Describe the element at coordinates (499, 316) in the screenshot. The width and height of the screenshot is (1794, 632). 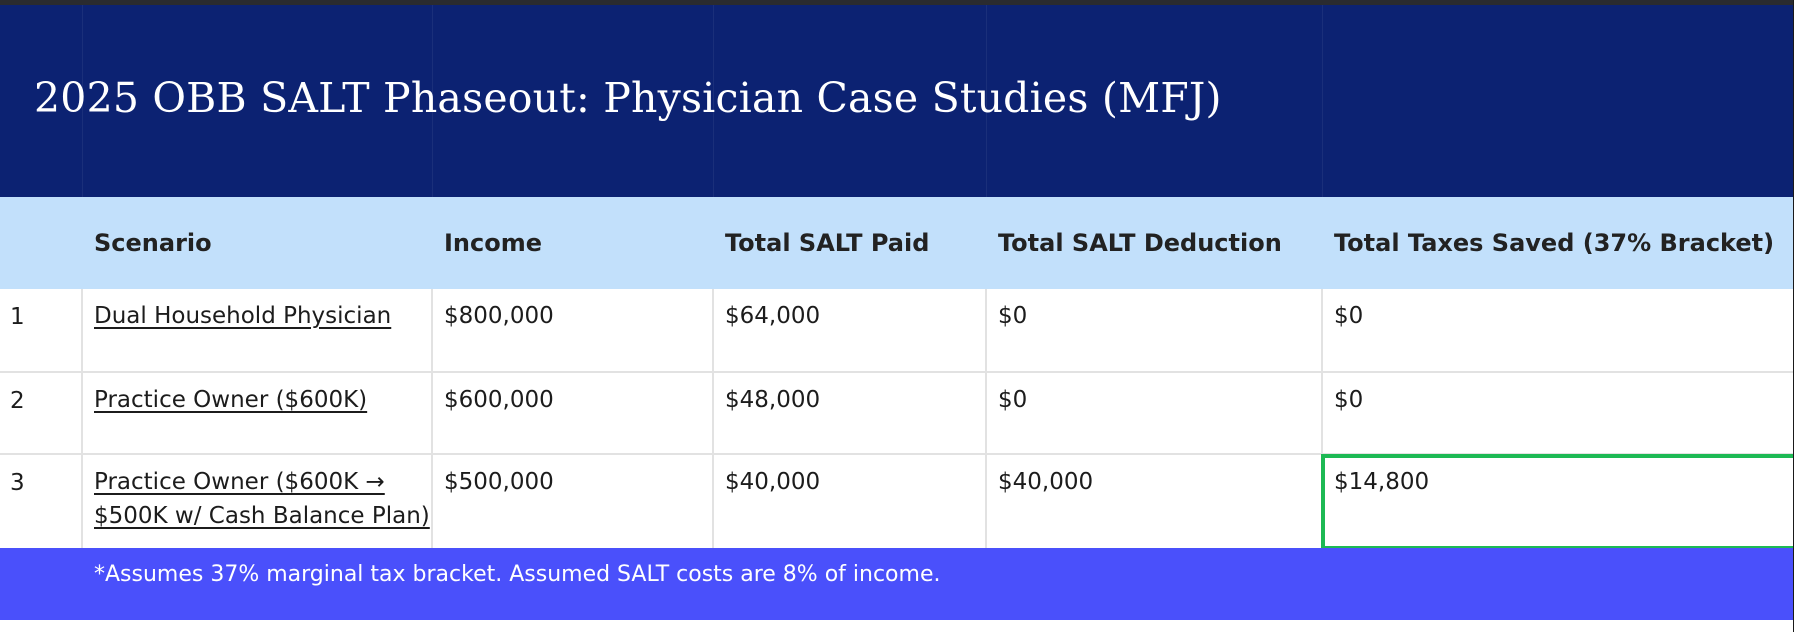
I see `income-cell: $800,000` at that location.